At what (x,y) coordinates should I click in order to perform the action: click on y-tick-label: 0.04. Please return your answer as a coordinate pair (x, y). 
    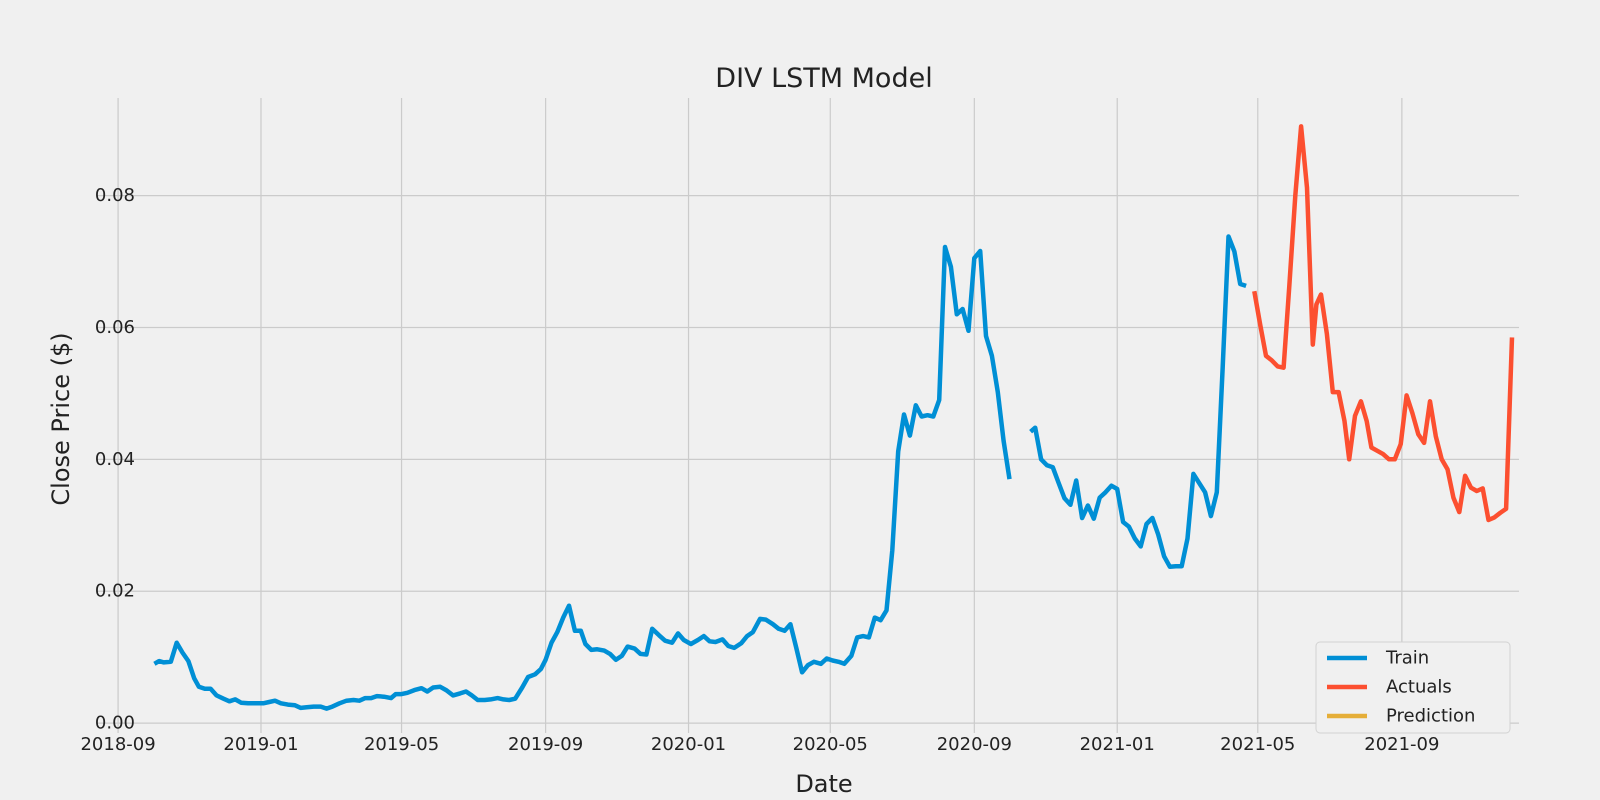
    Looking at the image, I should click on (115, 459).